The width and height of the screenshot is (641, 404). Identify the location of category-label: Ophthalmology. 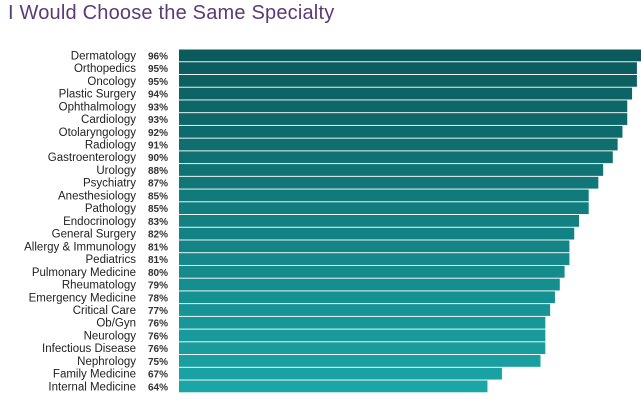
(98, 107).